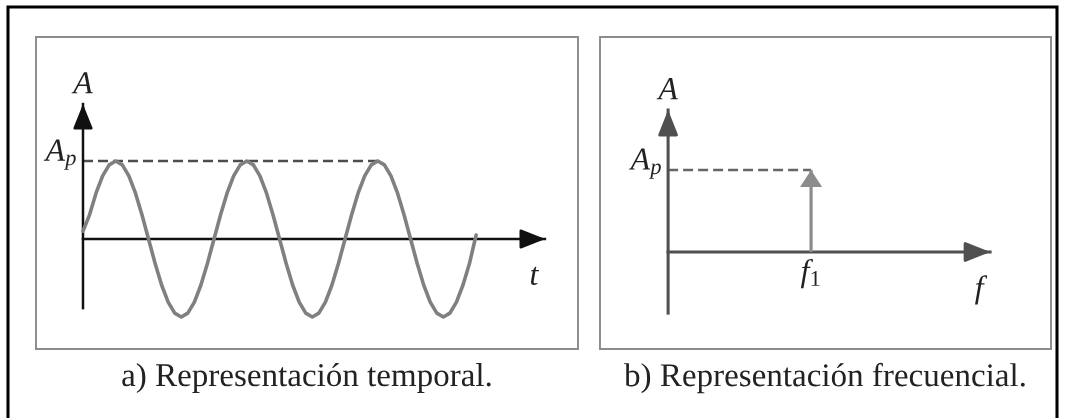 The width and height of the screenshot is (1065, 418). I want to click on x-axis-title: f, so click(981, 290).